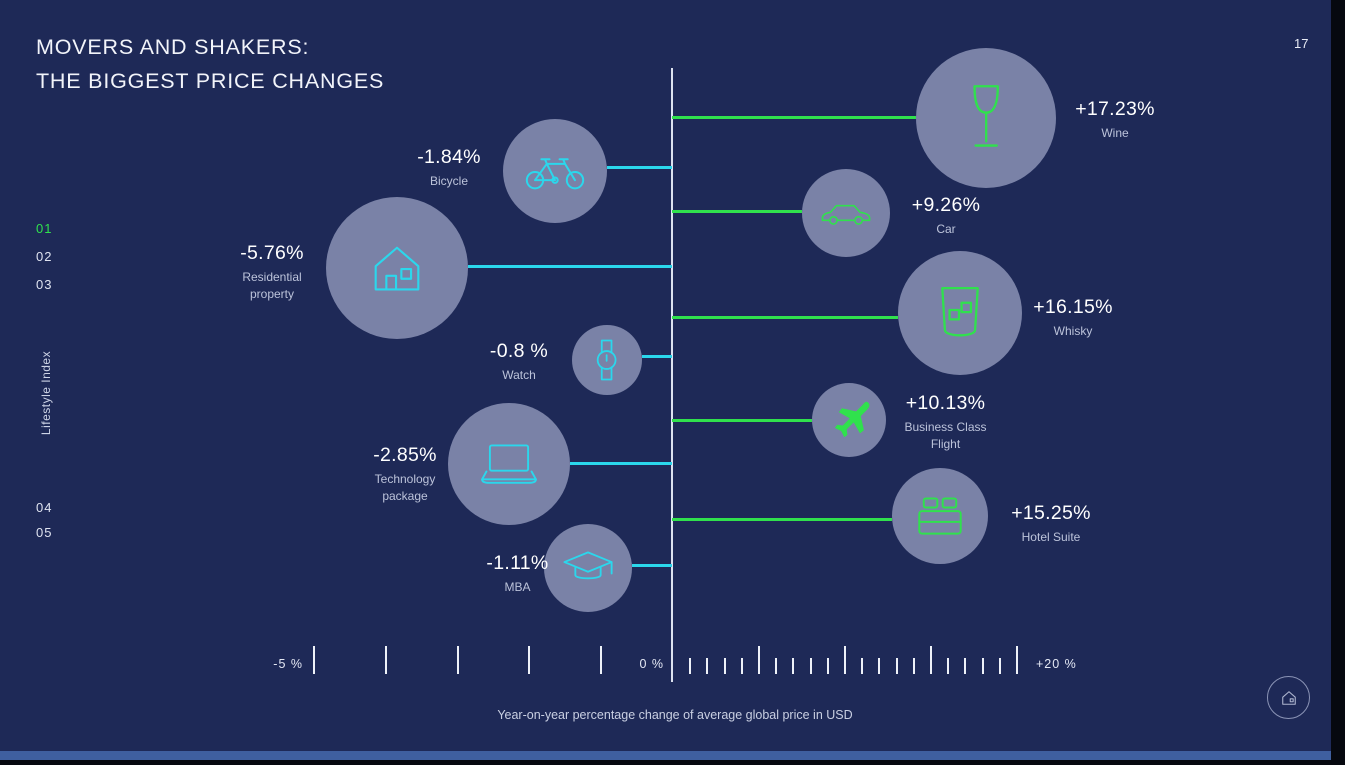  I want to click on flight-value: +10.13%, so click(945, 403).